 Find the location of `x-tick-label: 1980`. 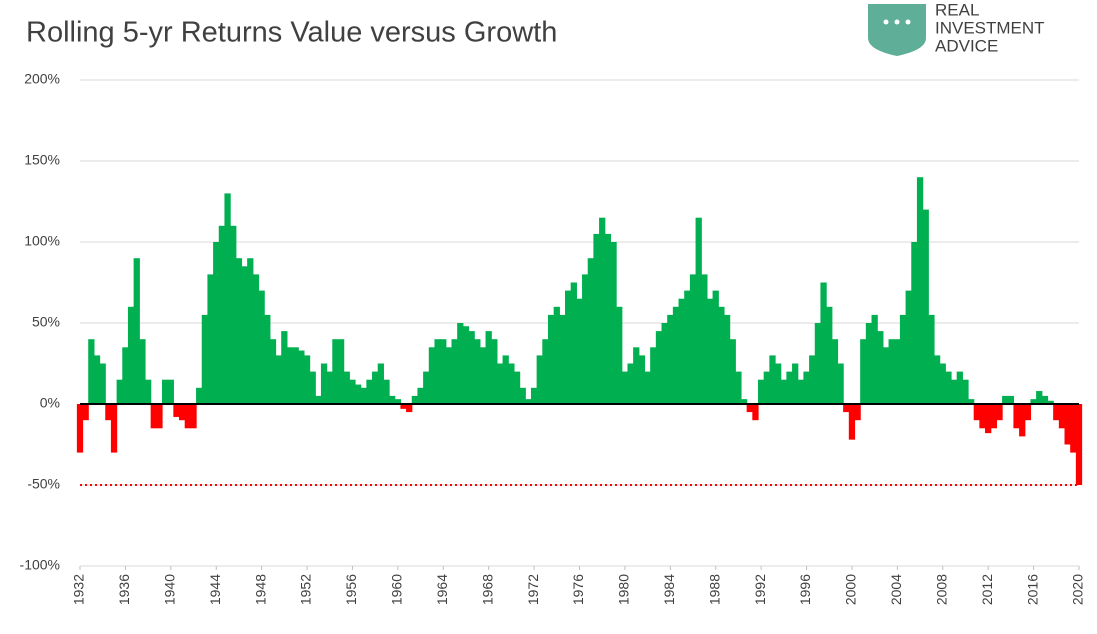

x-tick-label: 1980 is located at coordinates (624, 589).